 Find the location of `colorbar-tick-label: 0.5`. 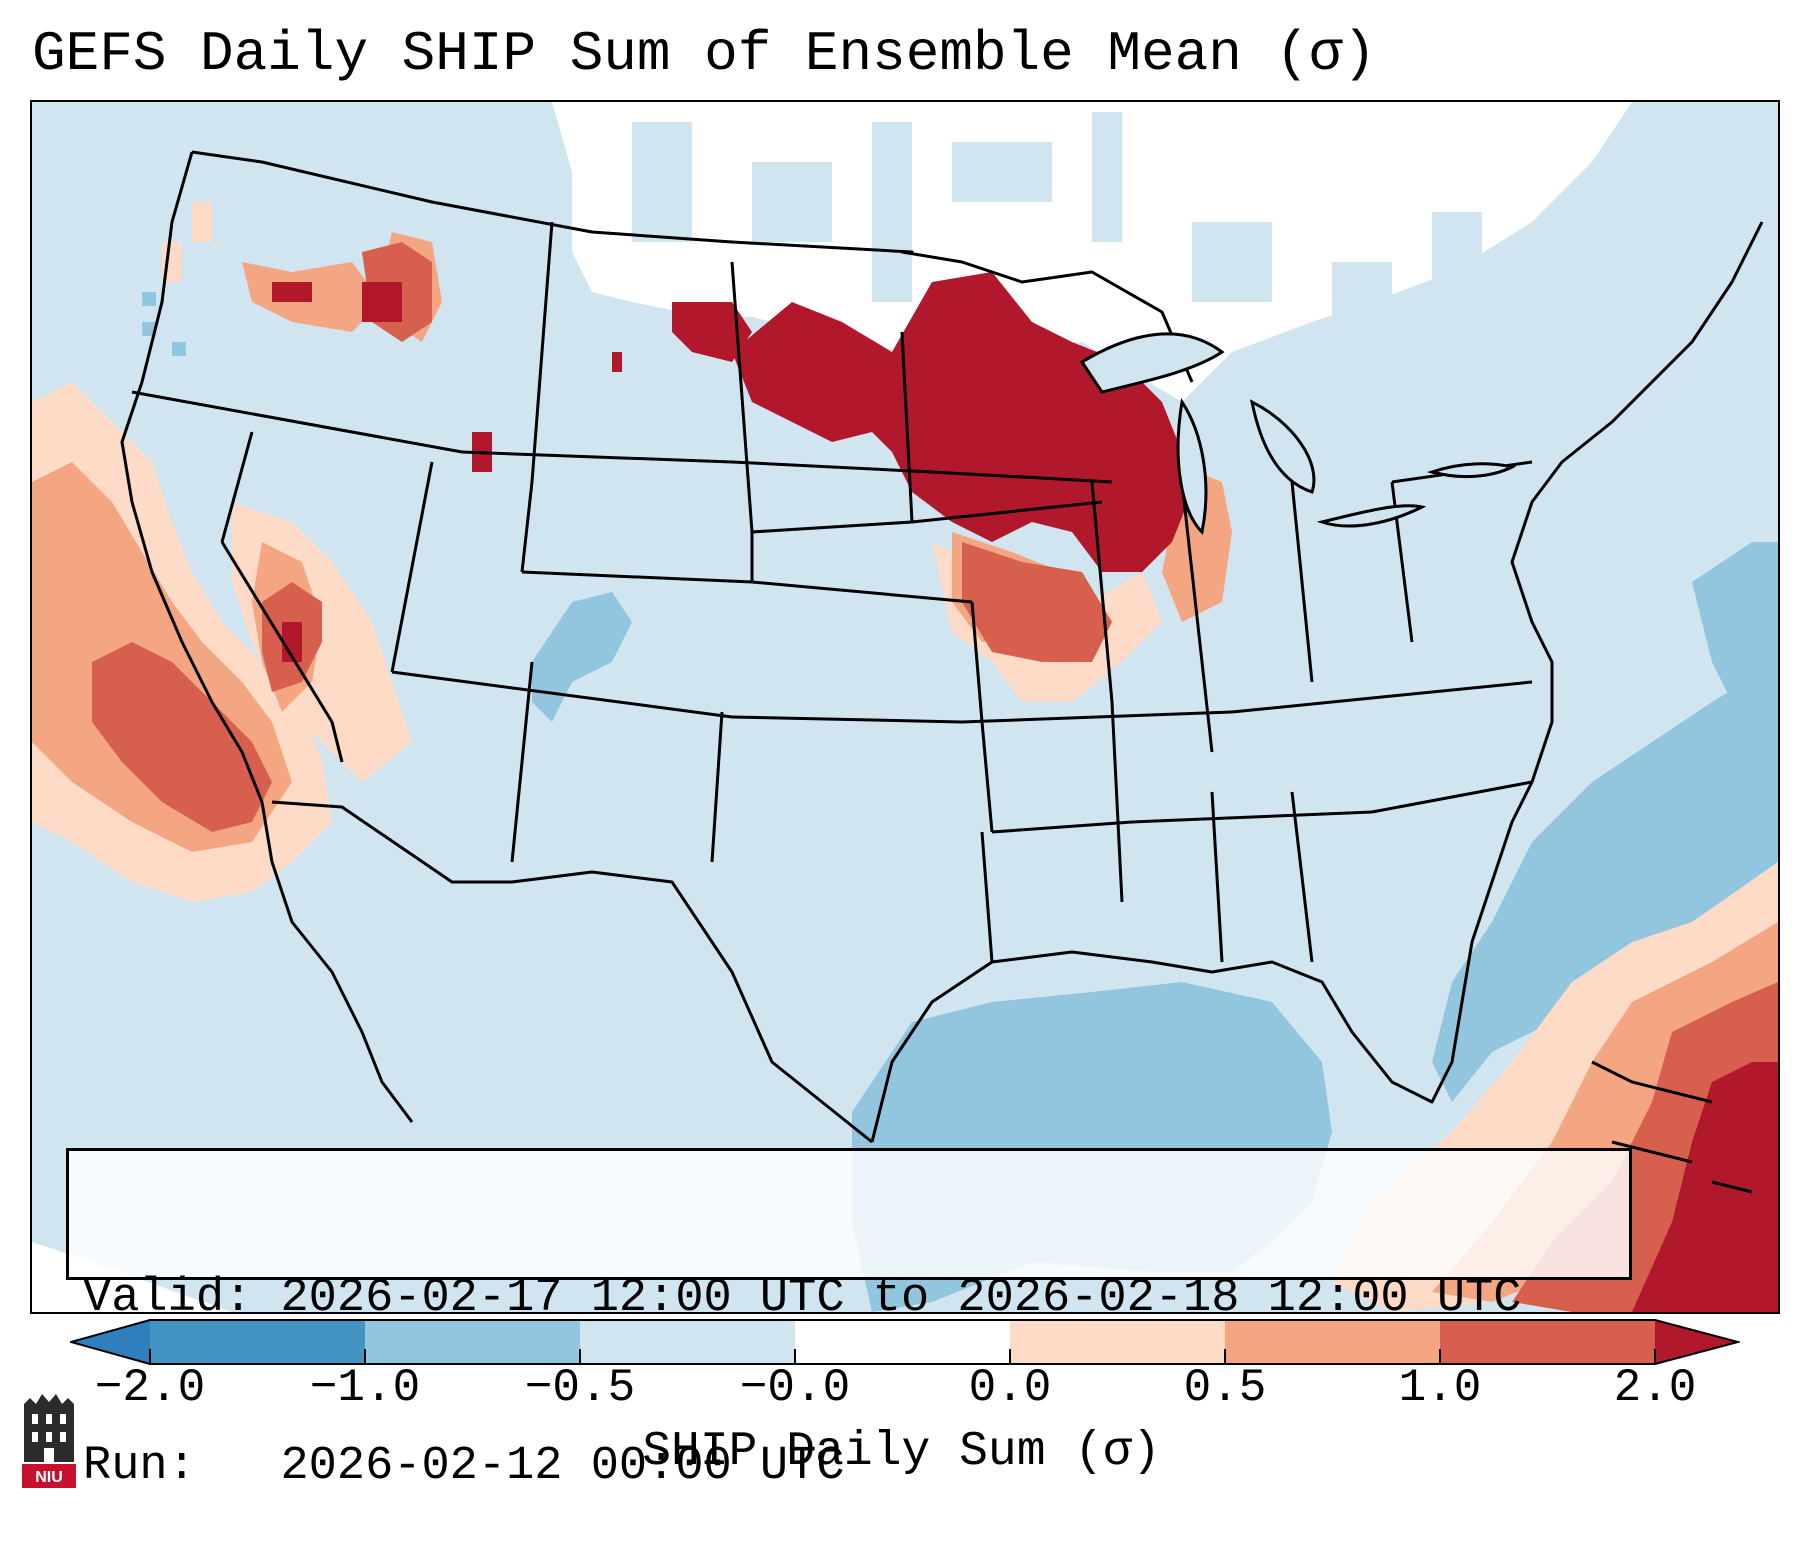

colorbar-tick-label: 0.5 is located at coordinates (1225, 1388).